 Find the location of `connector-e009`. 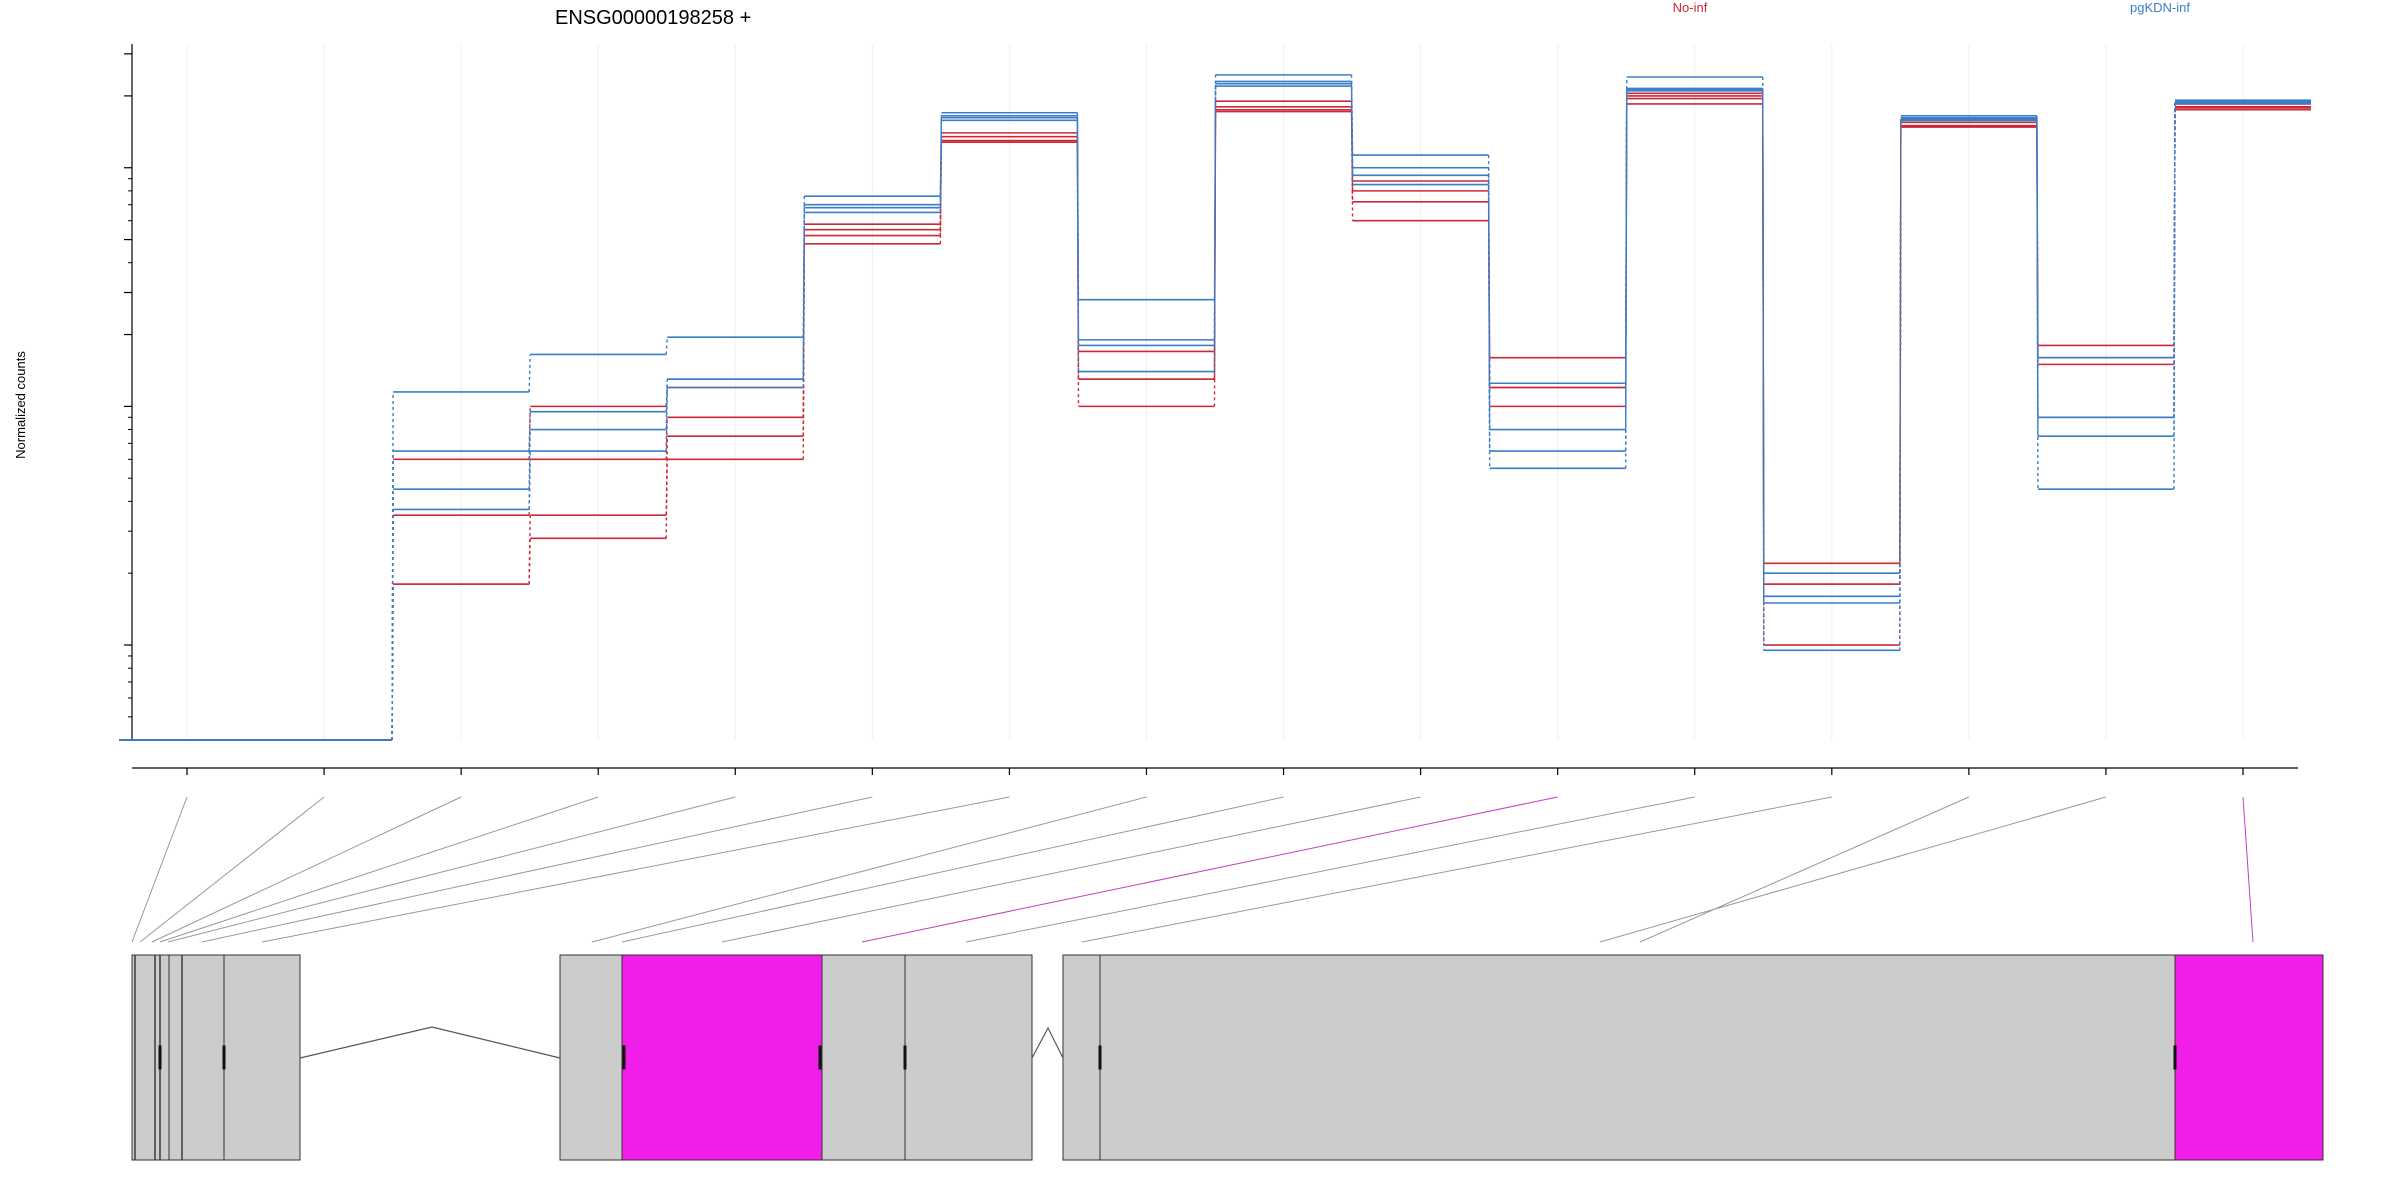

connector-e009 is located at coordinates (952, 869).